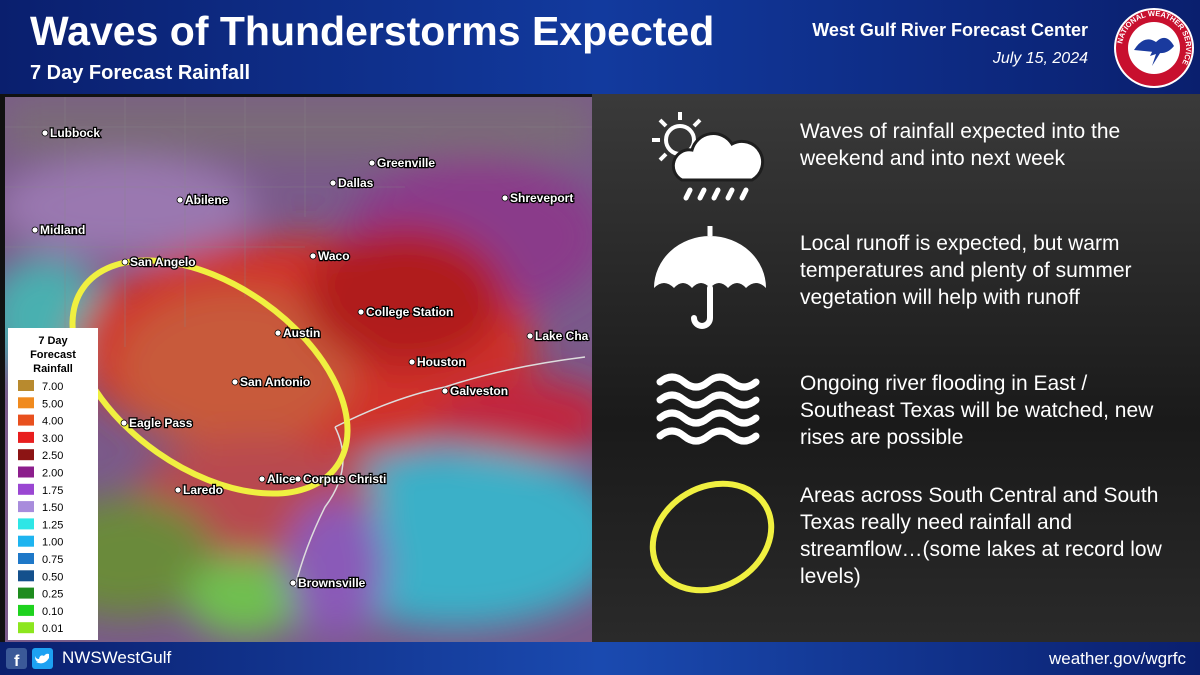 Image resolution: width=1200 pixels, height=675 pixels. What do you see at coordinates (117, 657) in the screenshot?
I see `handle: NWSWestGulf` at bounding box center [117, 657].